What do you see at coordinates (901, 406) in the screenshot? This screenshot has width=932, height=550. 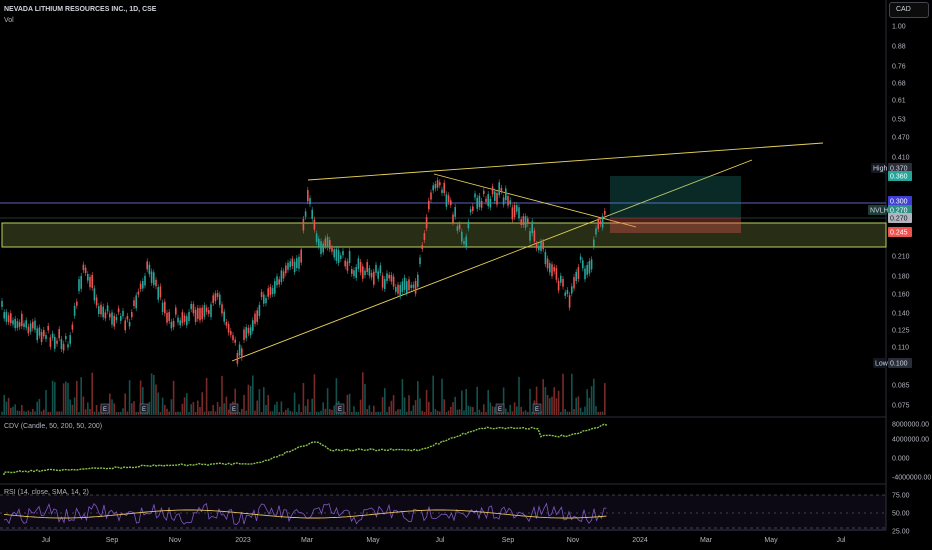 I see `price-tick-label: 0.075` at bounding box center [901, 406].